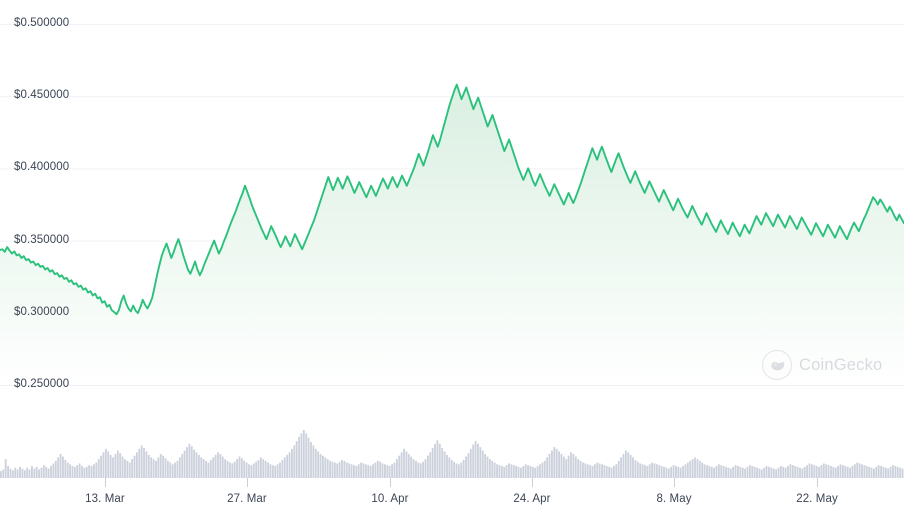 The height and width of the screenshot is (512, 904). I want to click on y-axis-label: $0.500000, so click(42, 23).